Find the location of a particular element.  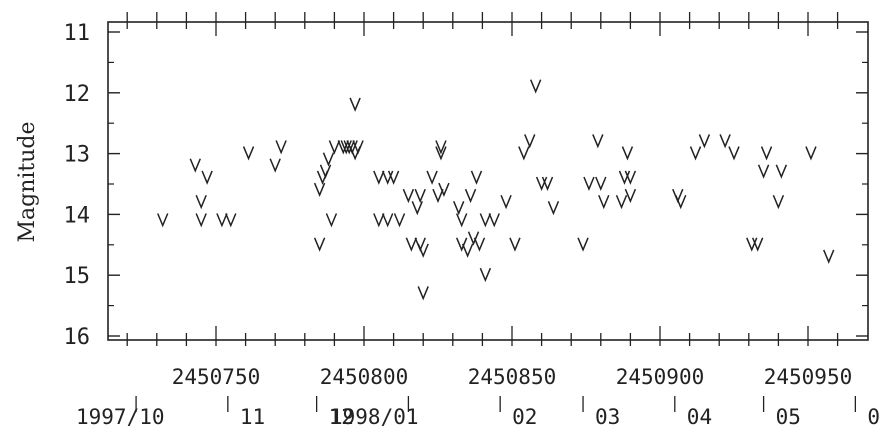

y-tick-label: 13 is located at coordinates (77, 155).